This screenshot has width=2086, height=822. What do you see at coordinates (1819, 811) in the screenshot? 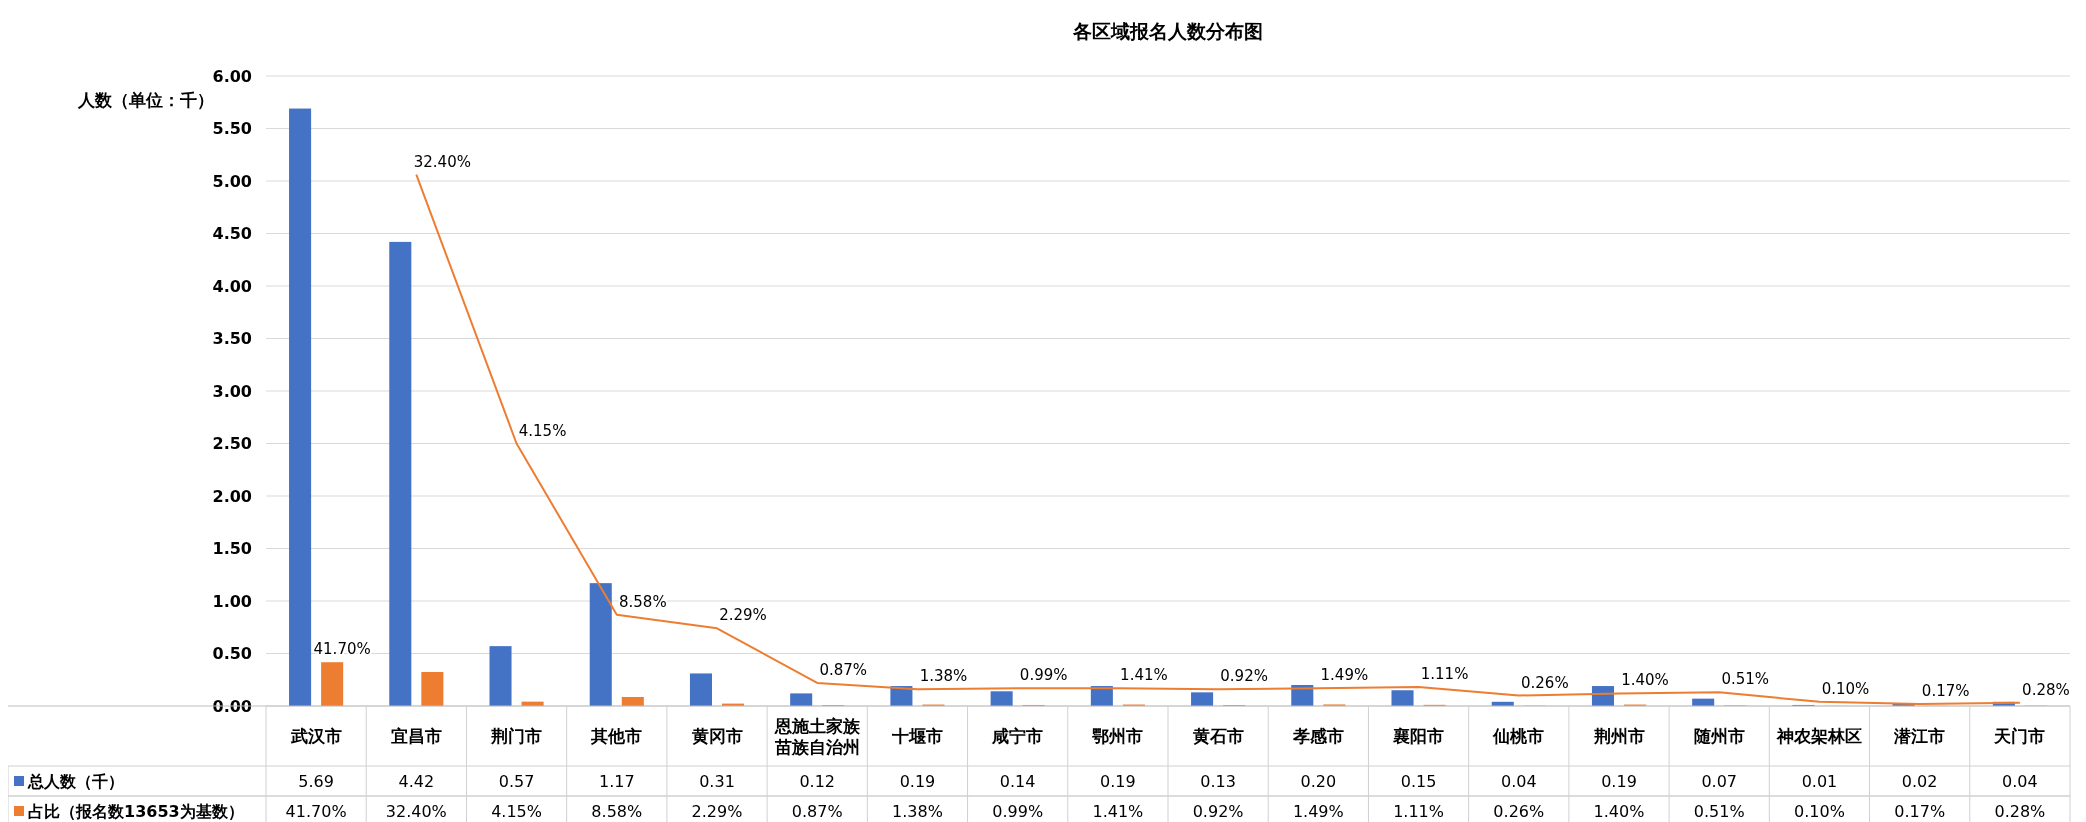
I see `data-label: 0.10%` at bounding box center [1819, 811].